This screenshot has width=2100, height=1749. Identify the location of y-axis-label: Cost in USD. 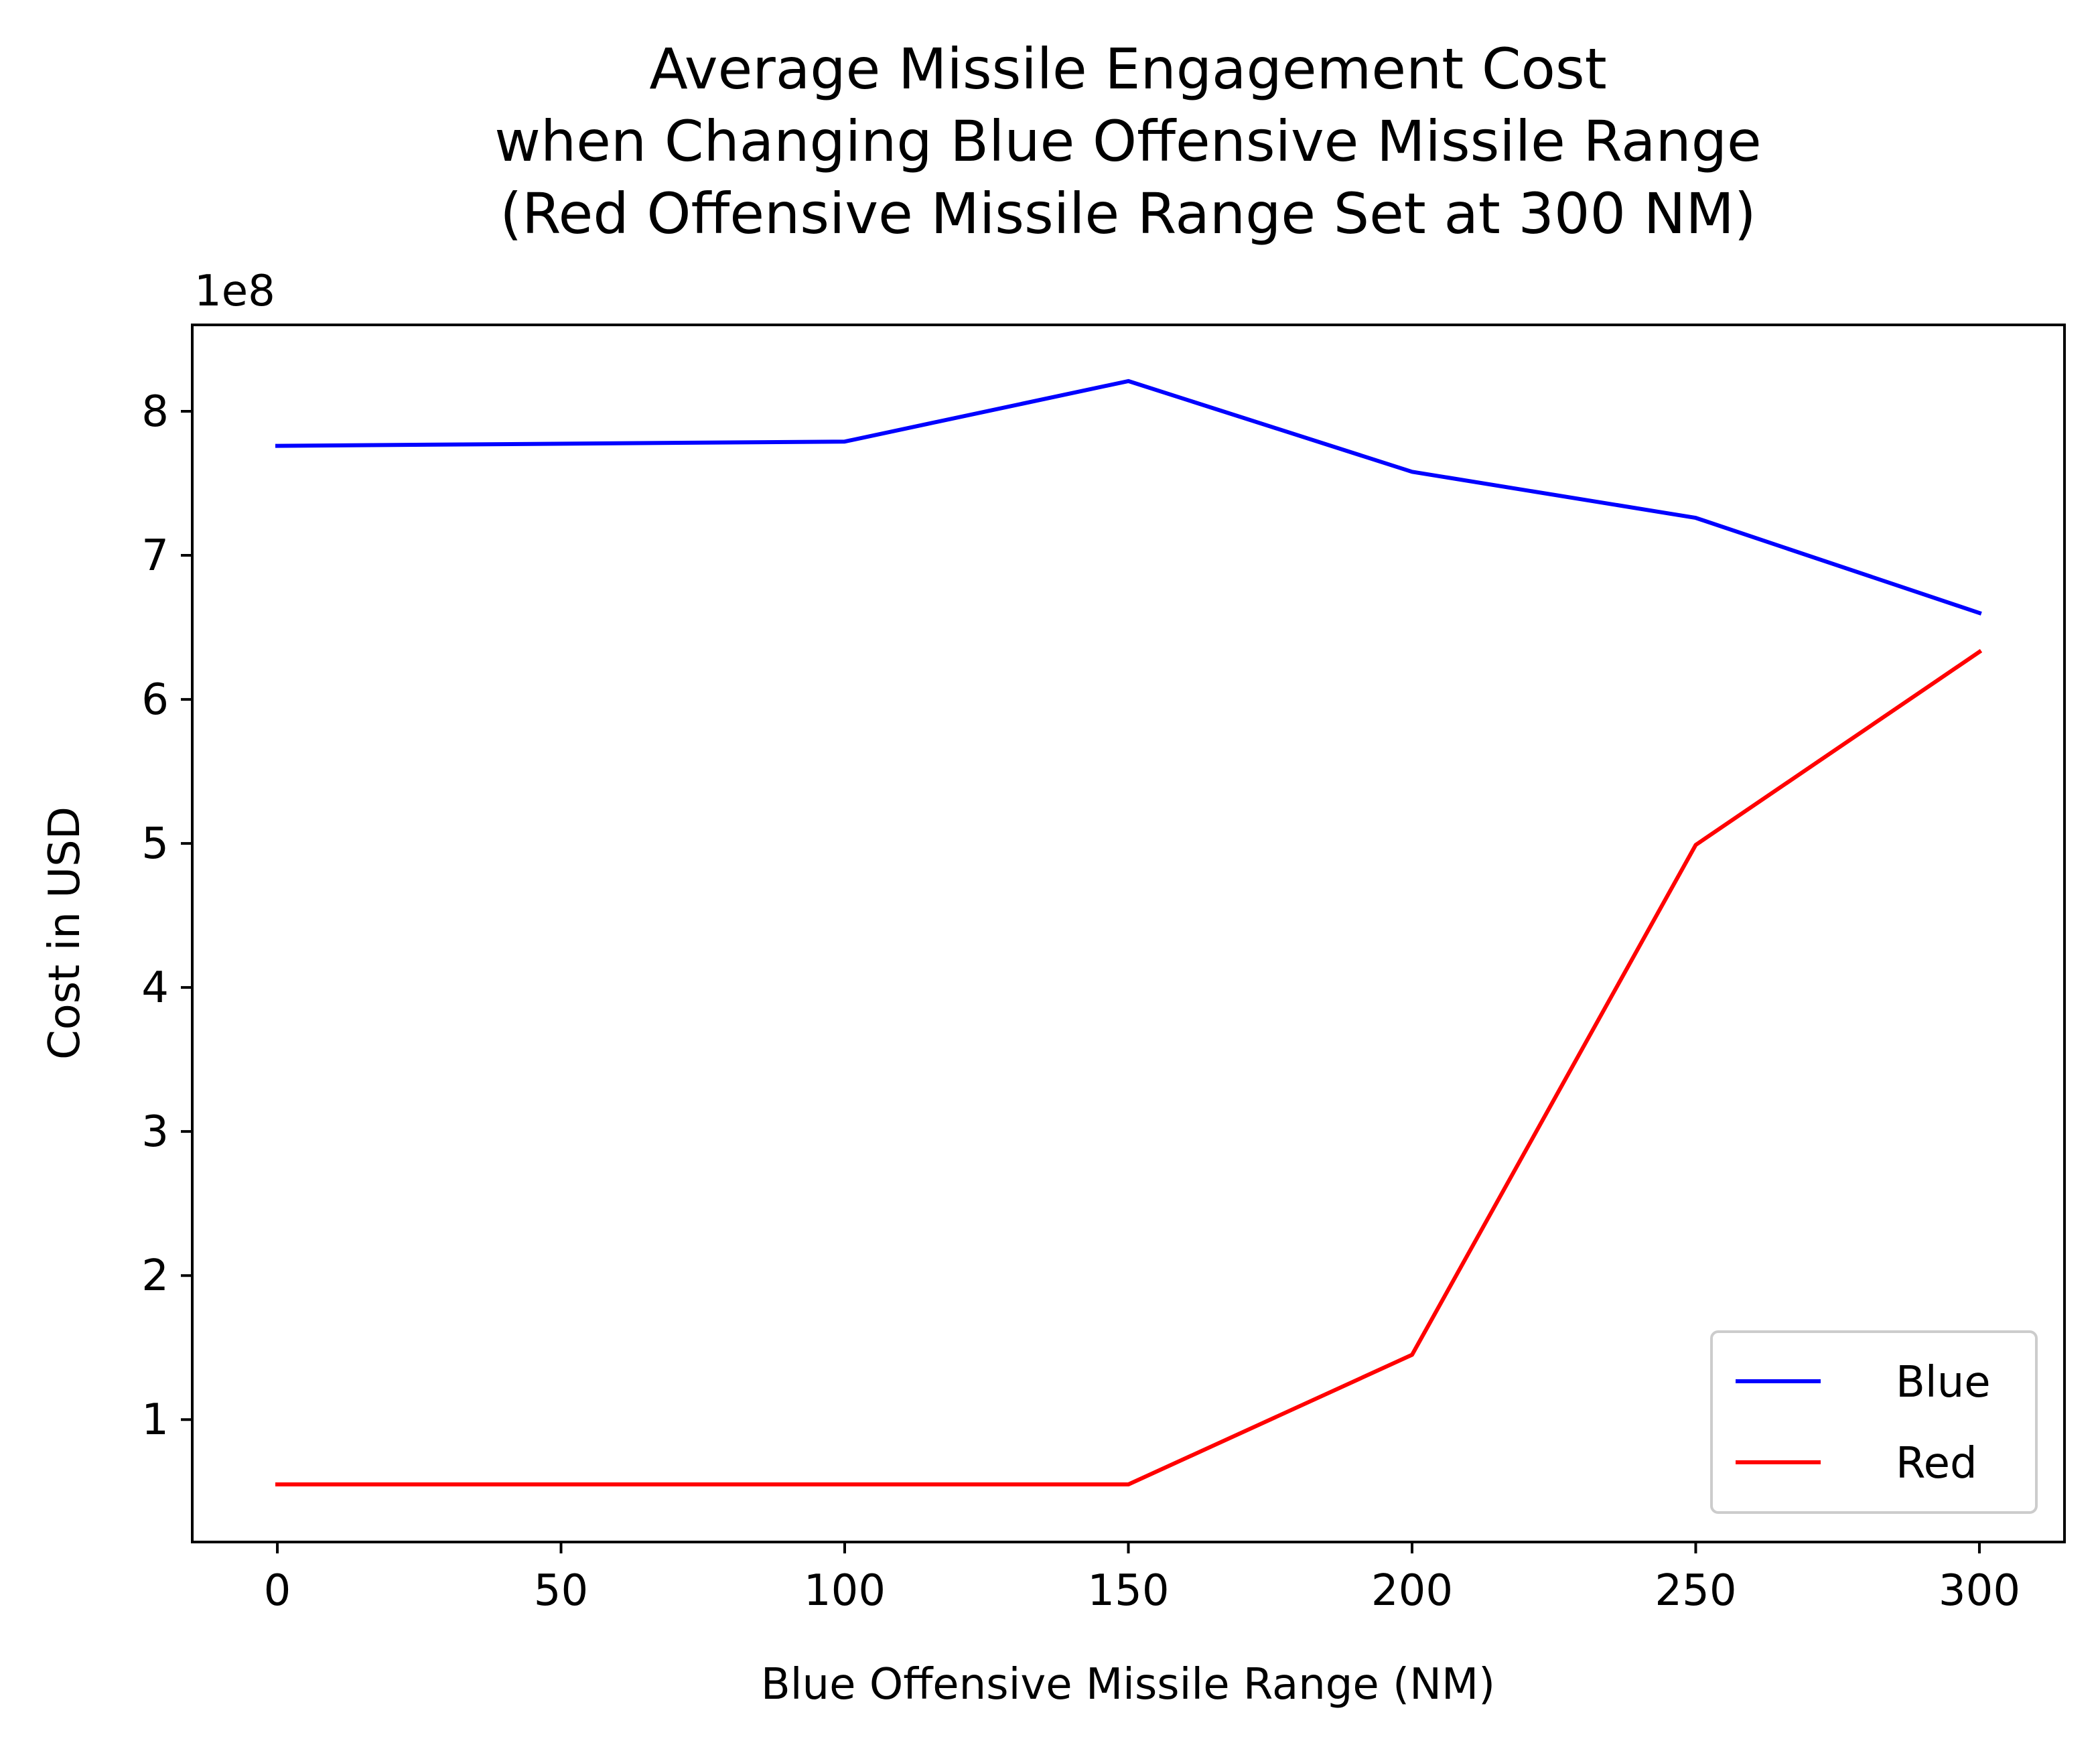
(65, 933).